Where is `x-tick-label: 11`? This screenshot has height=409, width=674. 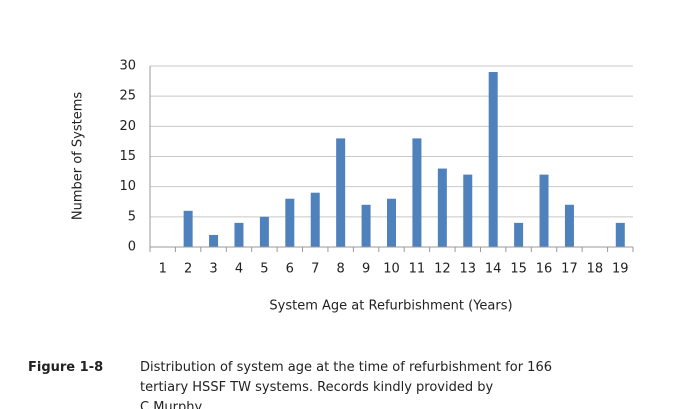 x-tick-label: 11 is located at coordinates (417, 269).